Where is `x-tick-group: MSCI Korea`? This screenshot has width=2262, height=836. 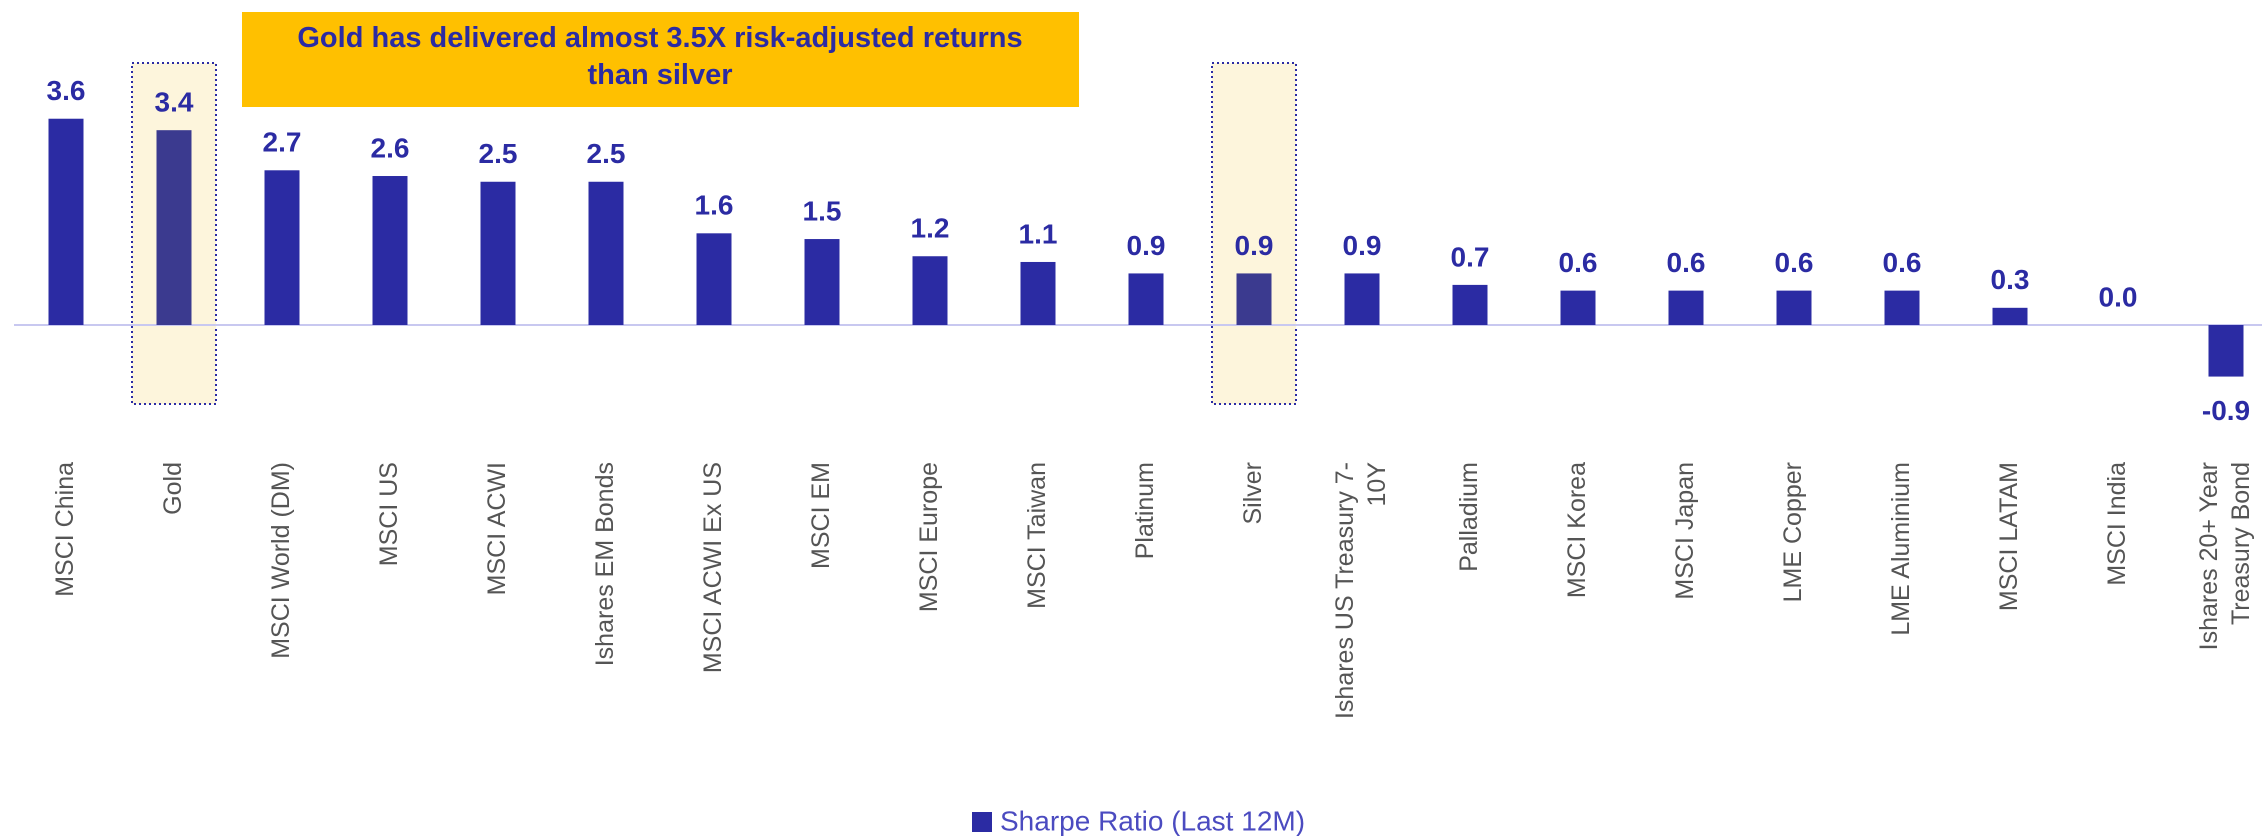
x-tick-group: MSCI Korea is located at coordinates (1577, 530).